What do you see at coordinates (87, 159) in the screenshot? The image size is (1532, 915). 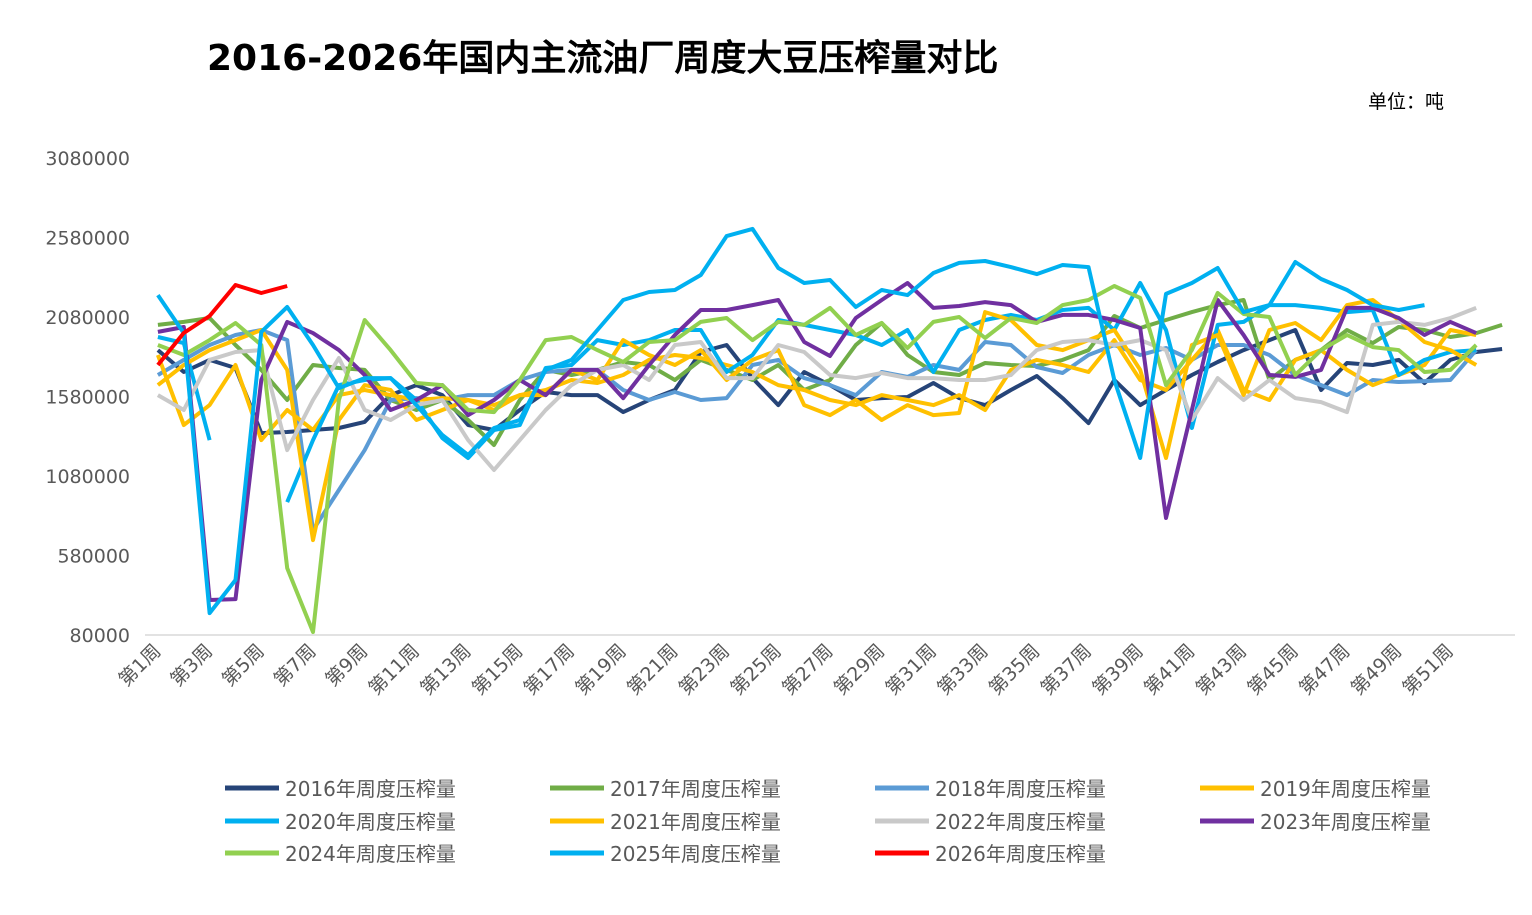 I see `y-tick-label: 3080000` at bounding box center [87, 159].